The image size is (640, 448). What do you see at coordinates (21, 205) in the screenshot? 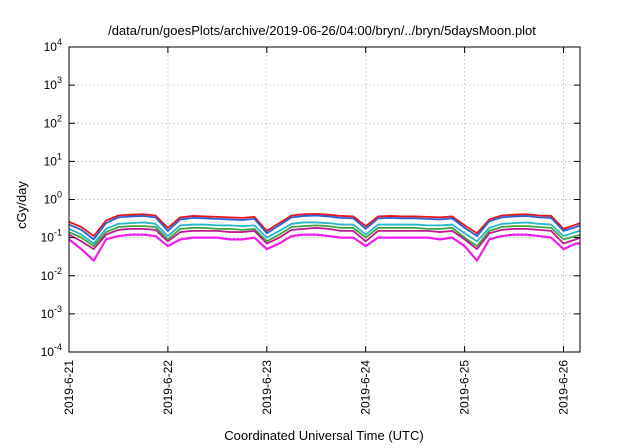
I see `y-axis-label: cGy/day` at bounding box center [21, 205].